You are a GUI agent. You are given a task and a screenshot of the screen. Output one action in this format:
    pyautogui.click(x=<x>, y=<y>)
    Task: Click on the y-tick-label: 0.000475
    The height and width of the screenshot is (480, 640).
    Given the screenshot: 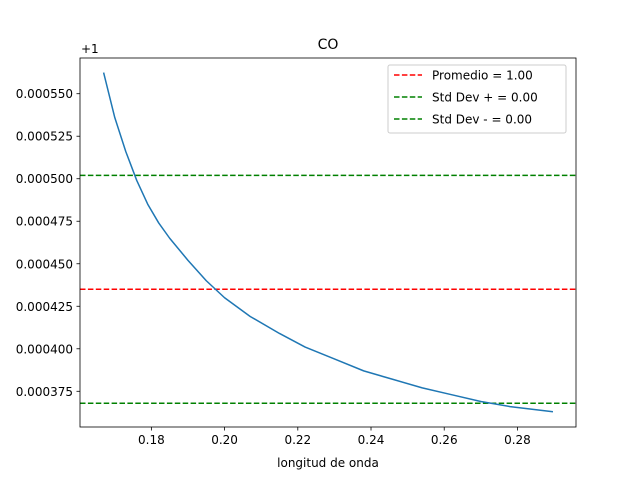 What is the action you would take?
    pyautogui.click(x=44, y=222)
    